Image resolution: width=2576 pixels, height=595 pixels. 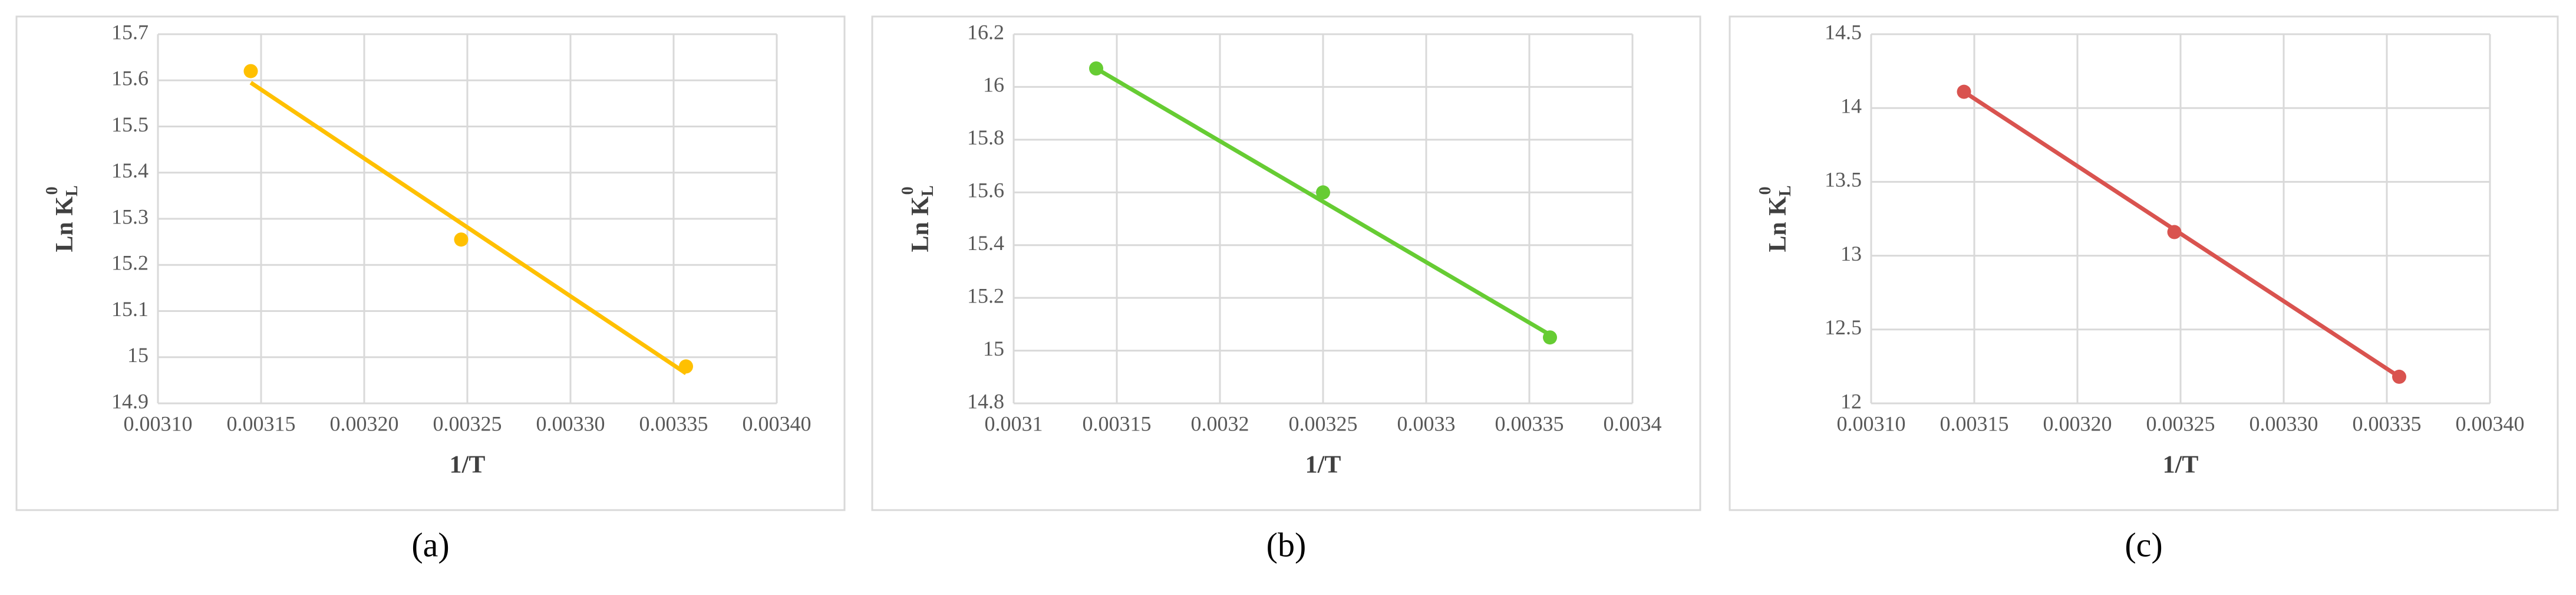 I want to click on y-tick-label: 15.7, so click(x=130, y=32).